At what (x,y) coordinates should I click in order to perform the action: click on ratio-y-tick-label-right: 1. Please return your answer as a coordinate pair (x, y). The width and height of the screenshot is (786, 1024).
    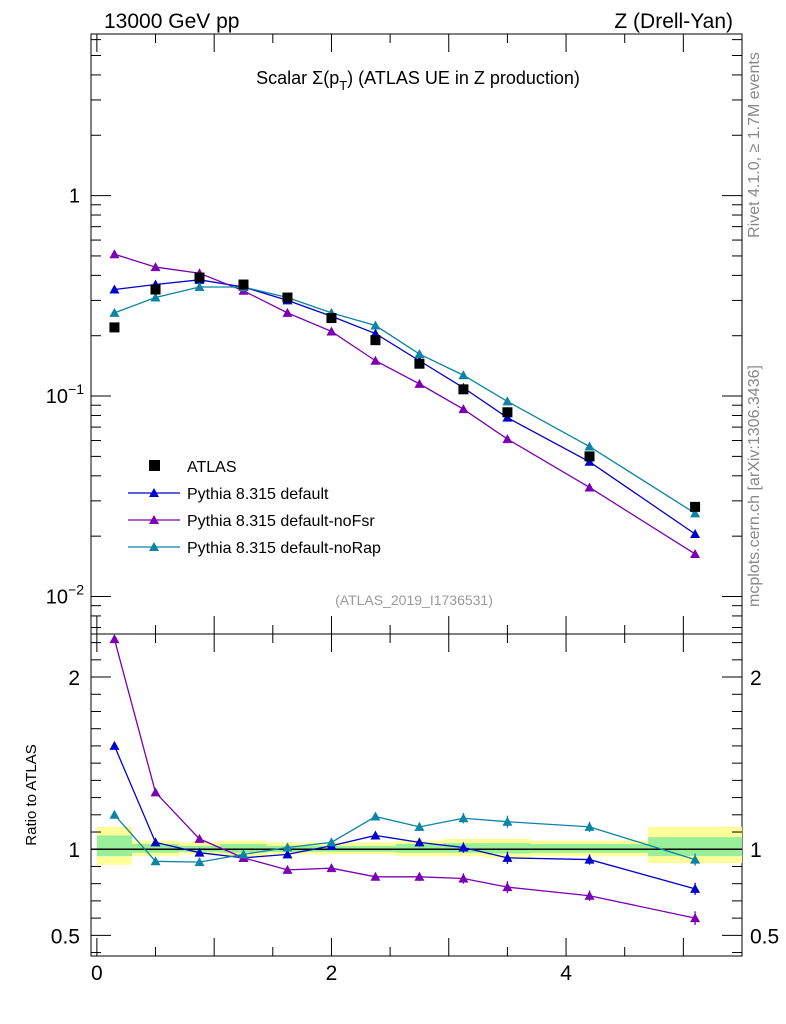
    Looking at the image, I should click on (756, 850).